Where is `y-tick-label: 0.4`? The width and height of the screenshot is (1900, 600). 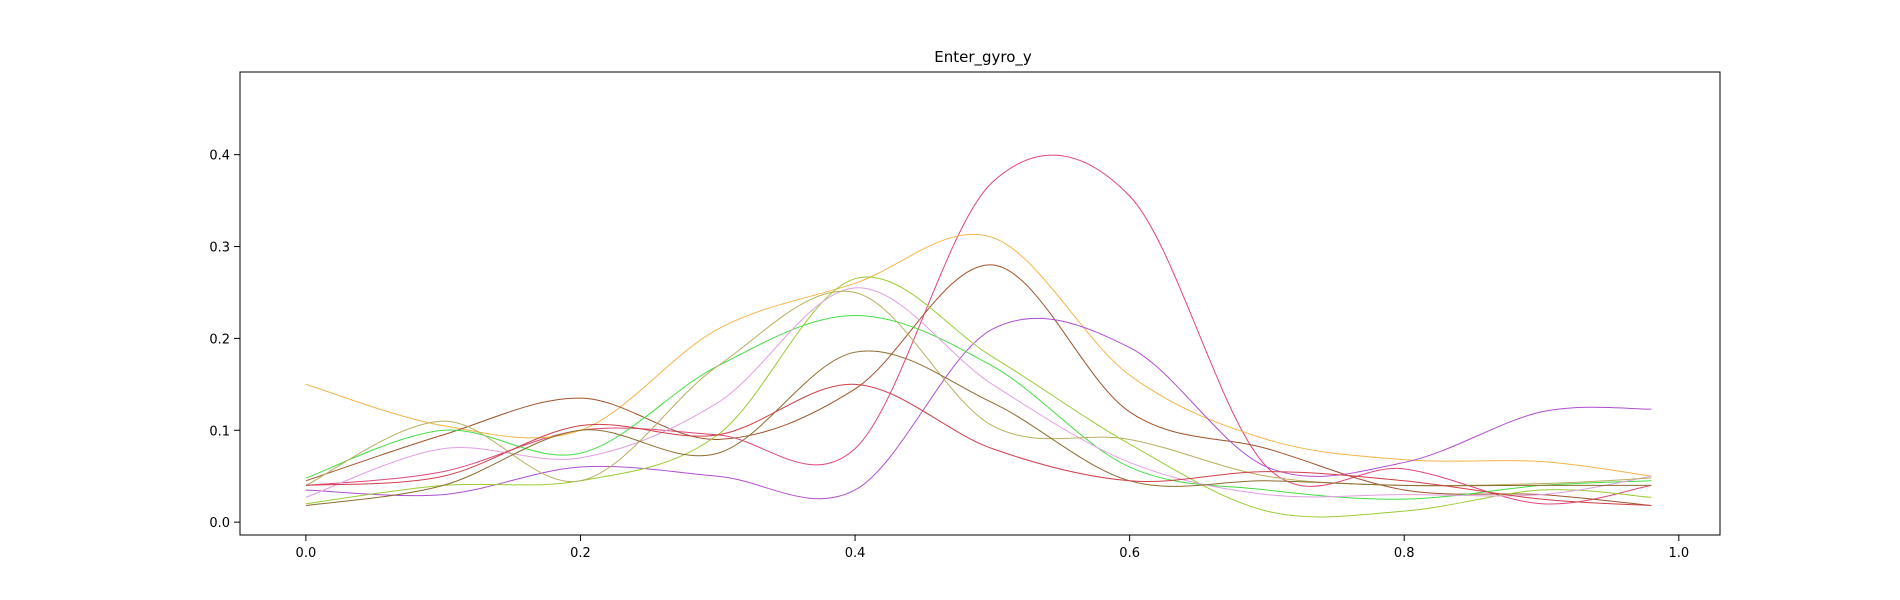 y-tick-label: 0.4 is located at coordinates (219, 156).